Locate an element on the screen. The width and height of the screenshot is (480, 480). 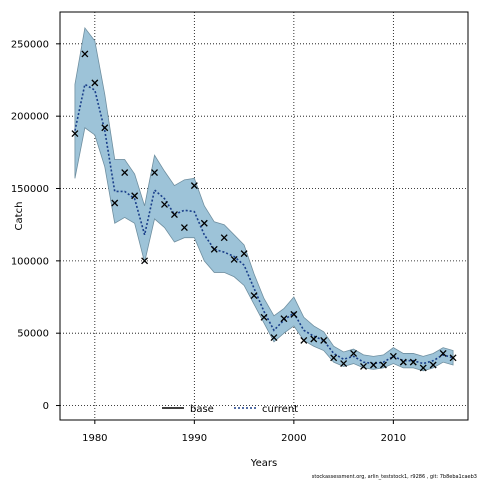
y-tick-label: 50000 is located at coordinates (33, 334).